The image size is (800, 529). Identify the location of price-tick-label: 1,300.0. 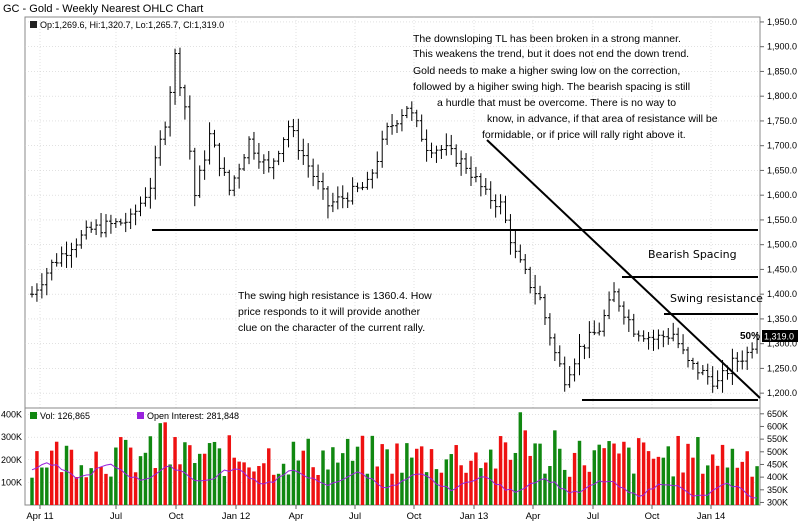
(782, 344).